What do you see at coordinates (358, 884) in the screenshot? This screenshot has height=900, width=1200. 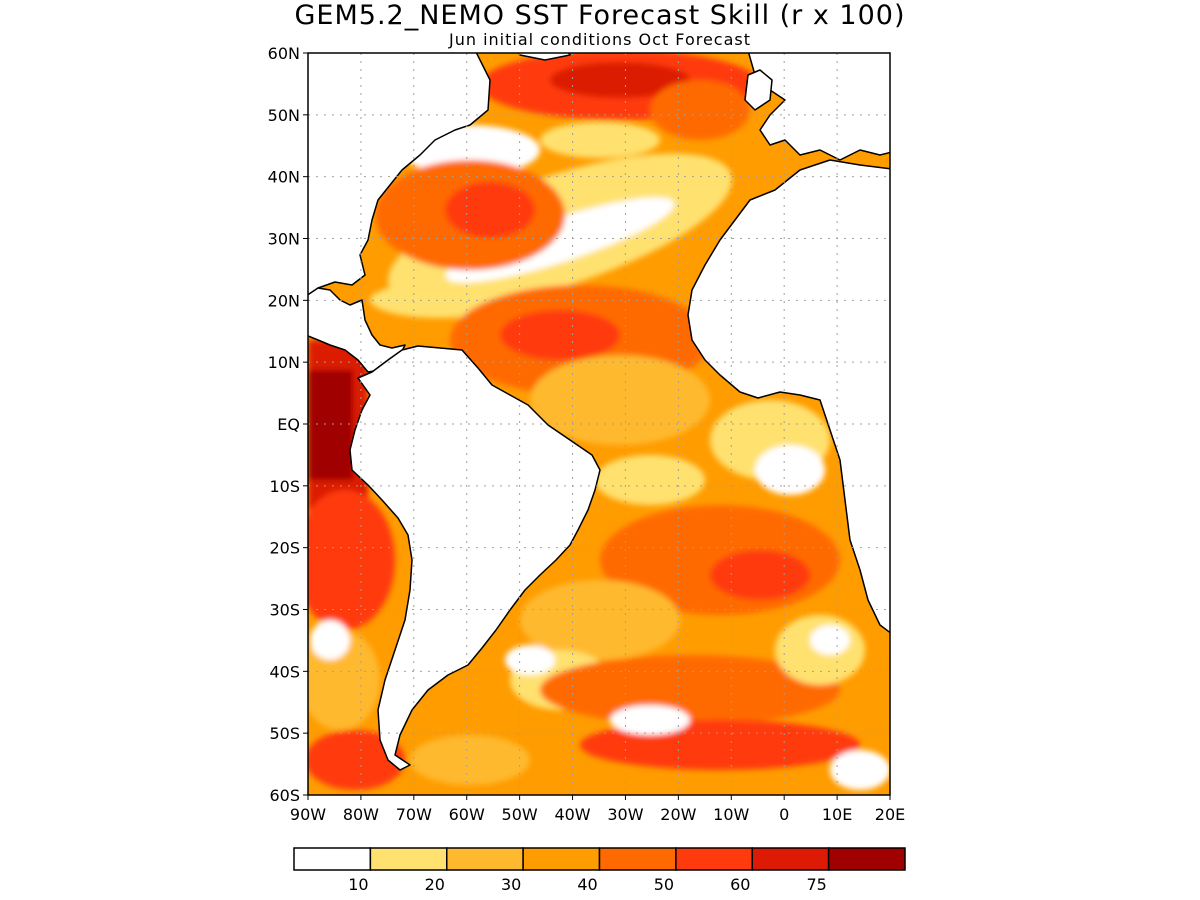 I see `colorbar-label: 10` at bounding box center [358, 884].